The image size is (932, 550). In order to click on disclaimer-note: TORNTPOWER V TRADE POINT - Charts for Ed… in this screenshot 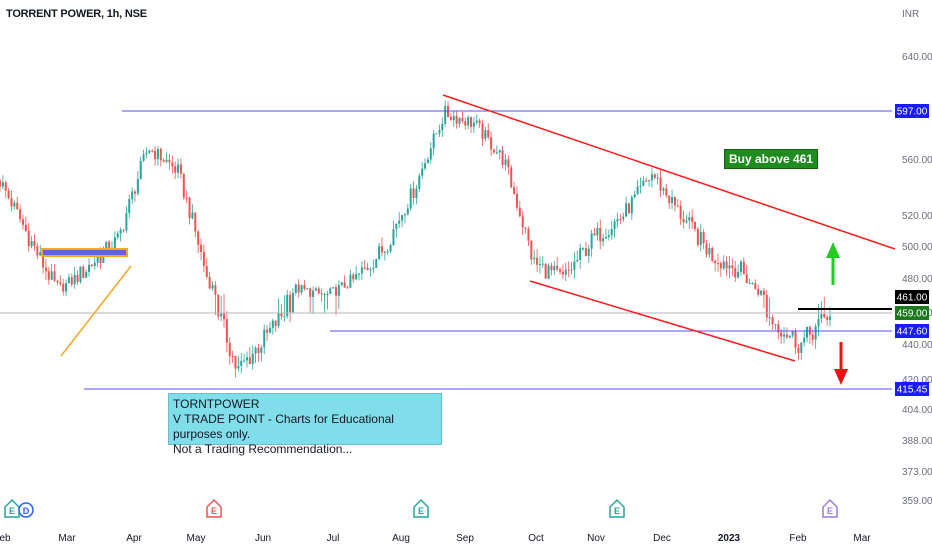, I will do `click(305, 424)`.